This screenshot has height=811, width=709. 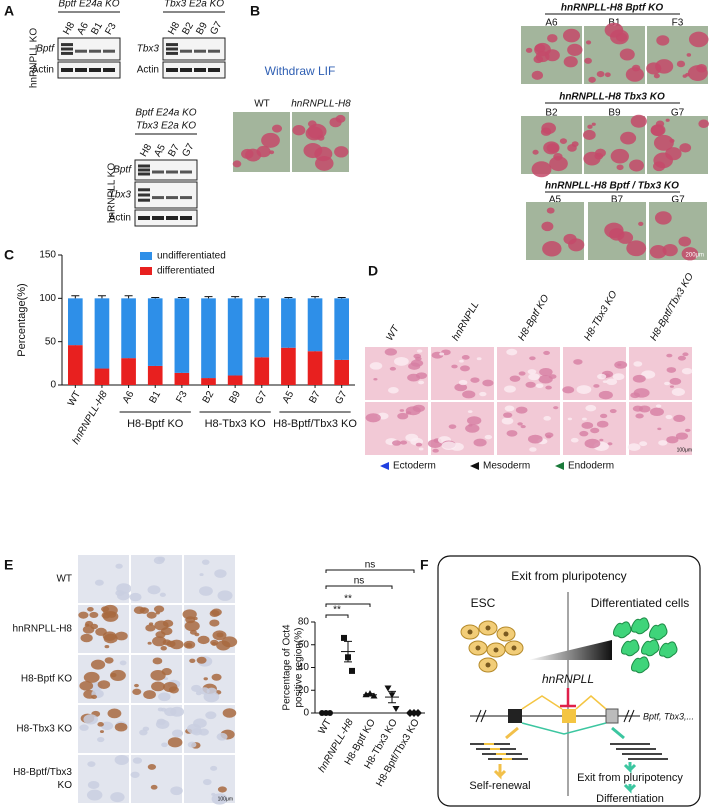 What do you see at coordinates (9, 255) in the screenshot?
I see `panel-label: C` at bounding box center [9, 255].